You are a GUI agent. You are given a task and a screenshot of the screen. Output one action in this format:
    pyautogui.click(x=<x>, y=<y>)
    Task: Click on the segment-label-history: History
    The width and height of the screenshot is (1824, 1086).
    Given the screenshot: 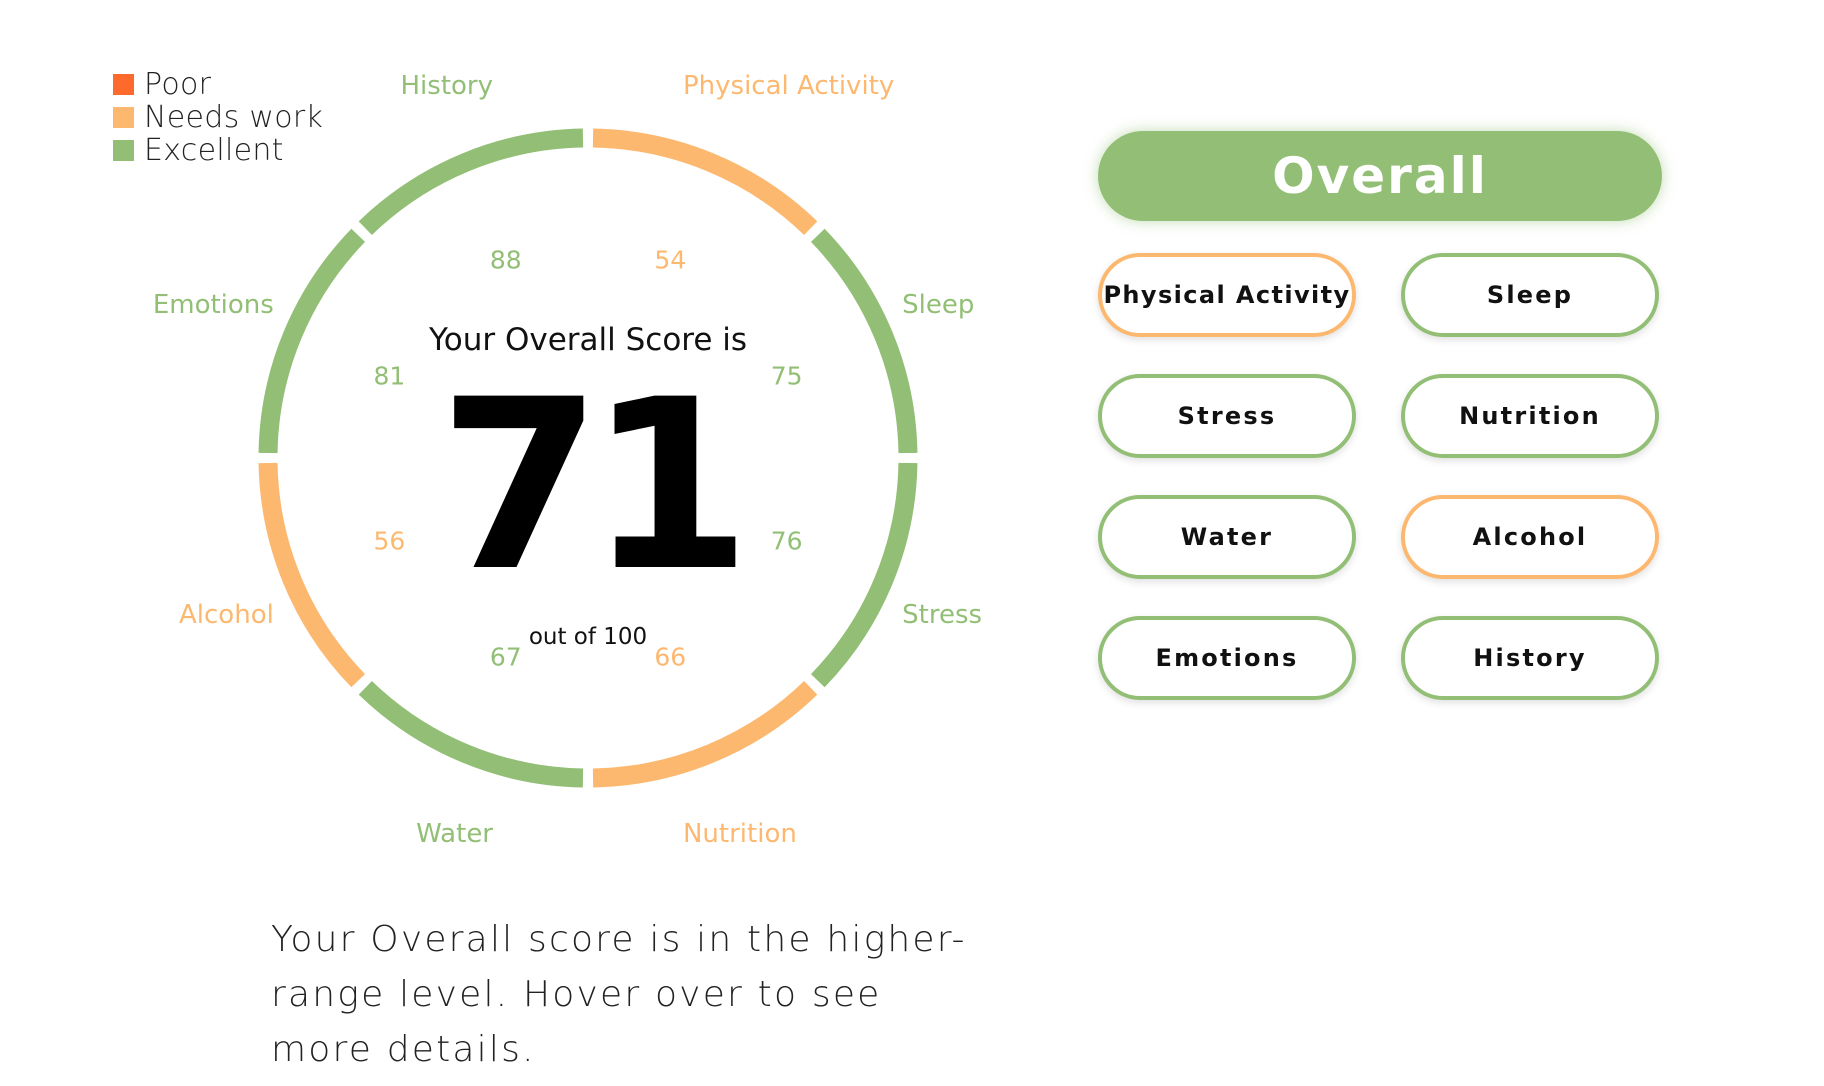 What is the action you would take?
    pyautogui.click(x=447, y=86)
    